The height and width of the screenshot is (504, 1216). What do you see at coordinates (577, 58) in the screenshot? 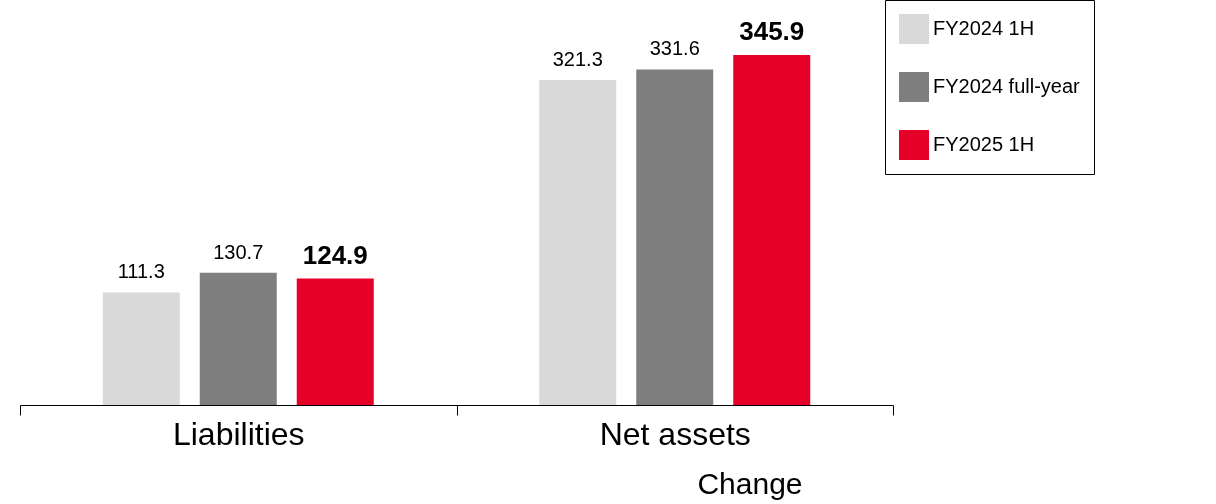
I see `data-label: 321.3` at bounding box center [577, 58].